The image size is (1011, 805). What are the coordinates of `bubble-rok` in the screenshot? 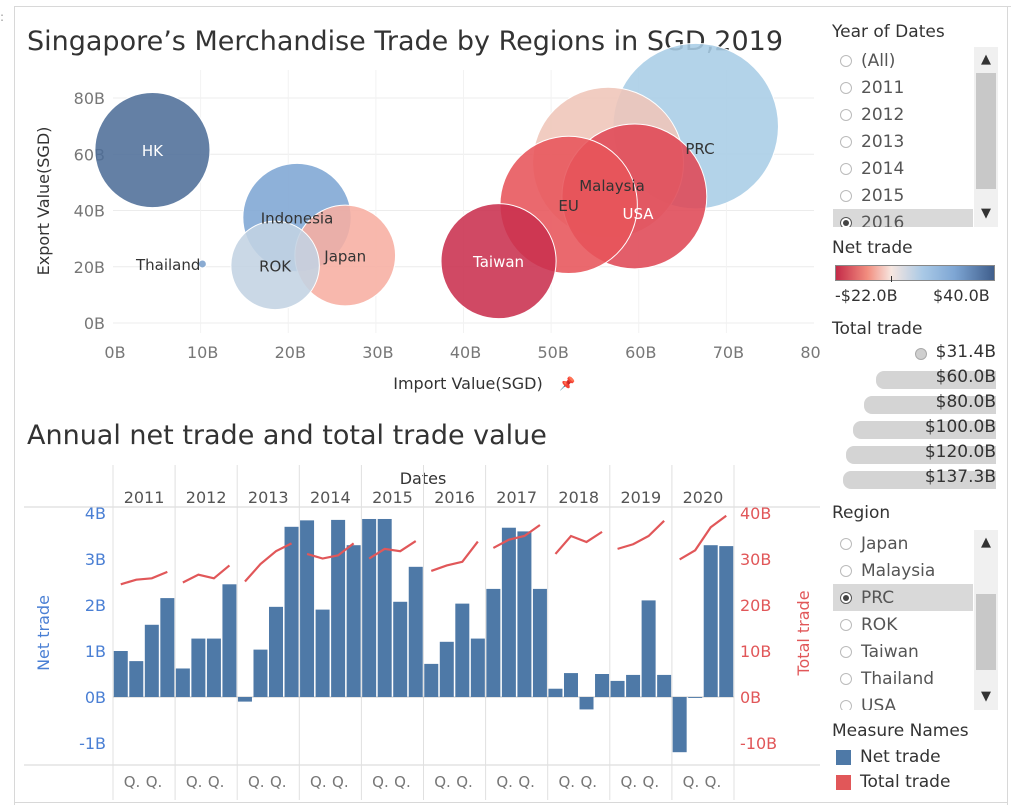 It's located at (275, 265).